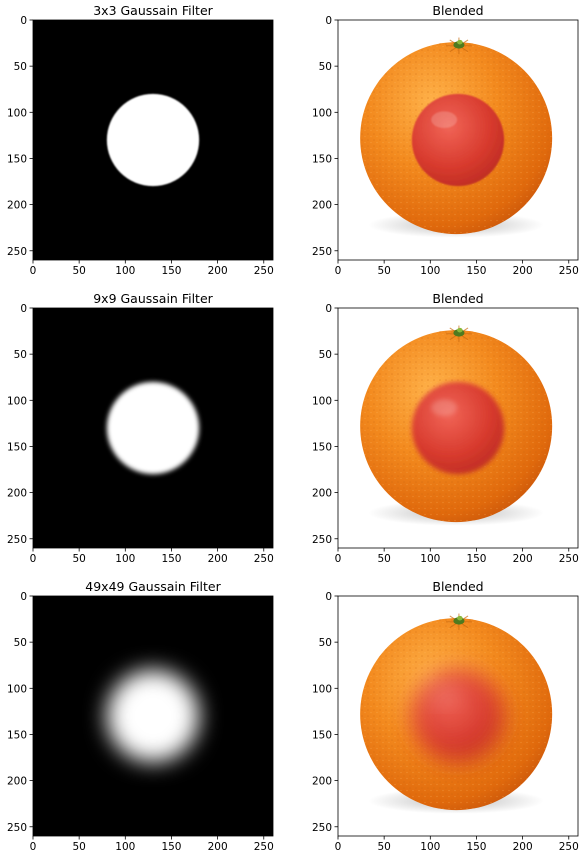 The width and height of the screenshot is (585, 862). I want to click on panel-title: 9x9 Gaussain Filter, so click(153, 298).